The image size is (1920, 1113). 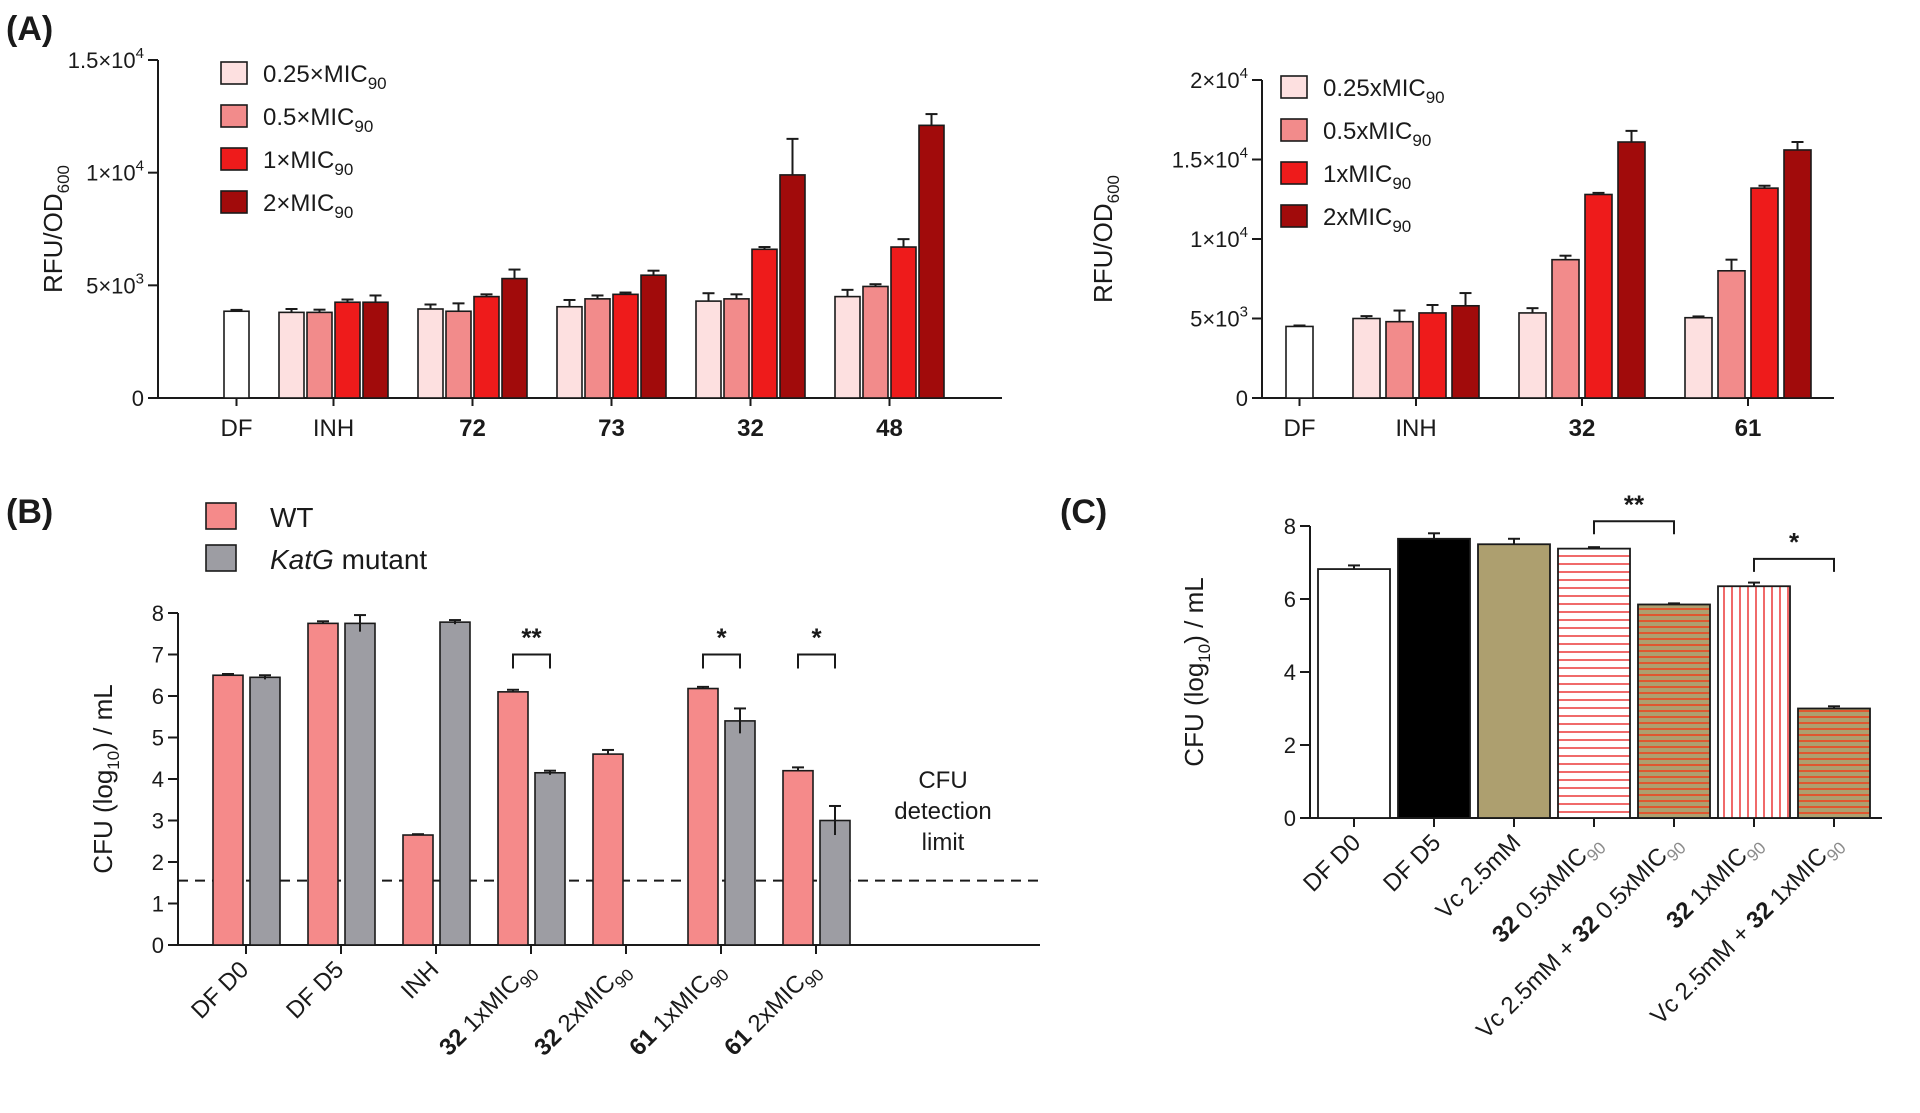 I want to click on c-sig-label-0: **, so click(x=1634, y=504).